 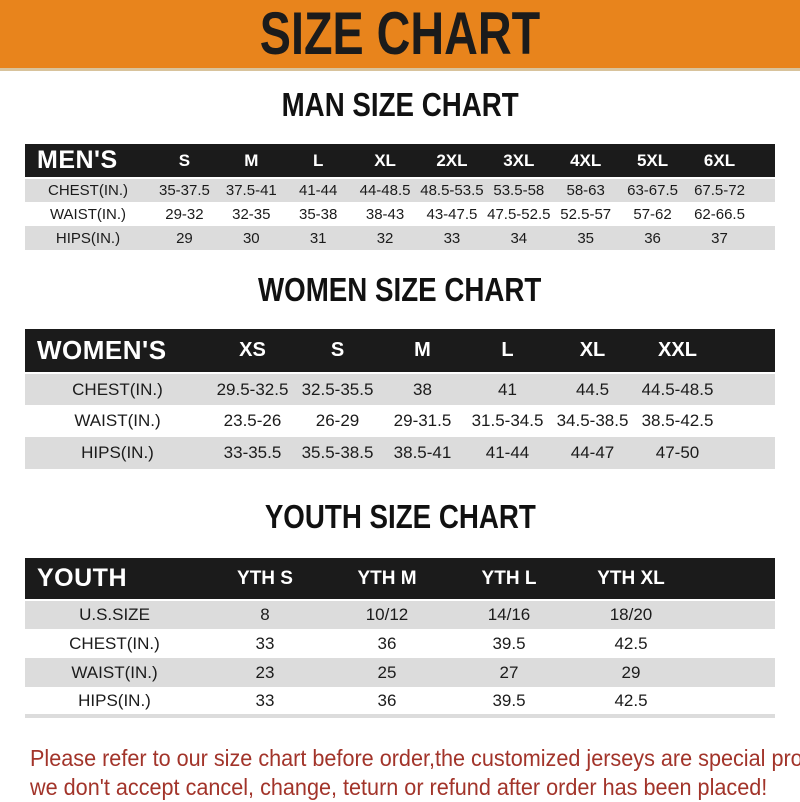 What do you see at coordinates (184, 214) in the screenshot?
I see `size-value-cell: 29-32` at bounding box center [184, 214].